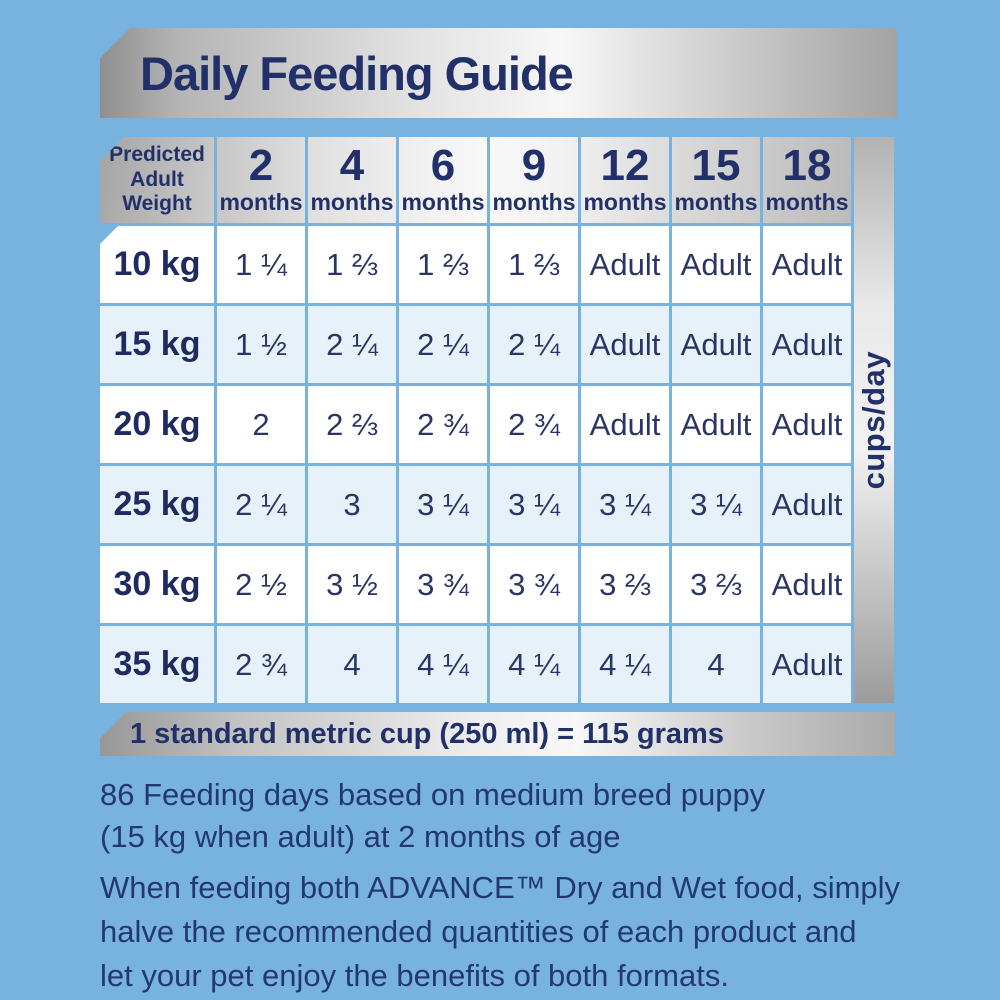  What do you see at coordinates (716, 166) in the screenshot?
I see `column-header-number: 15` at bounding box center [716, 166].